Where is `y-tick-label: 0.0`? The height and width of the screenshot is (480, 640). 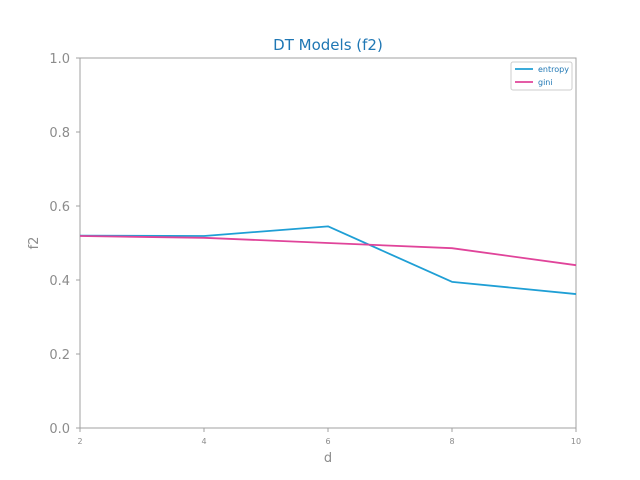 y-tick-label: 0.0 is located at coordinates (59, 429).